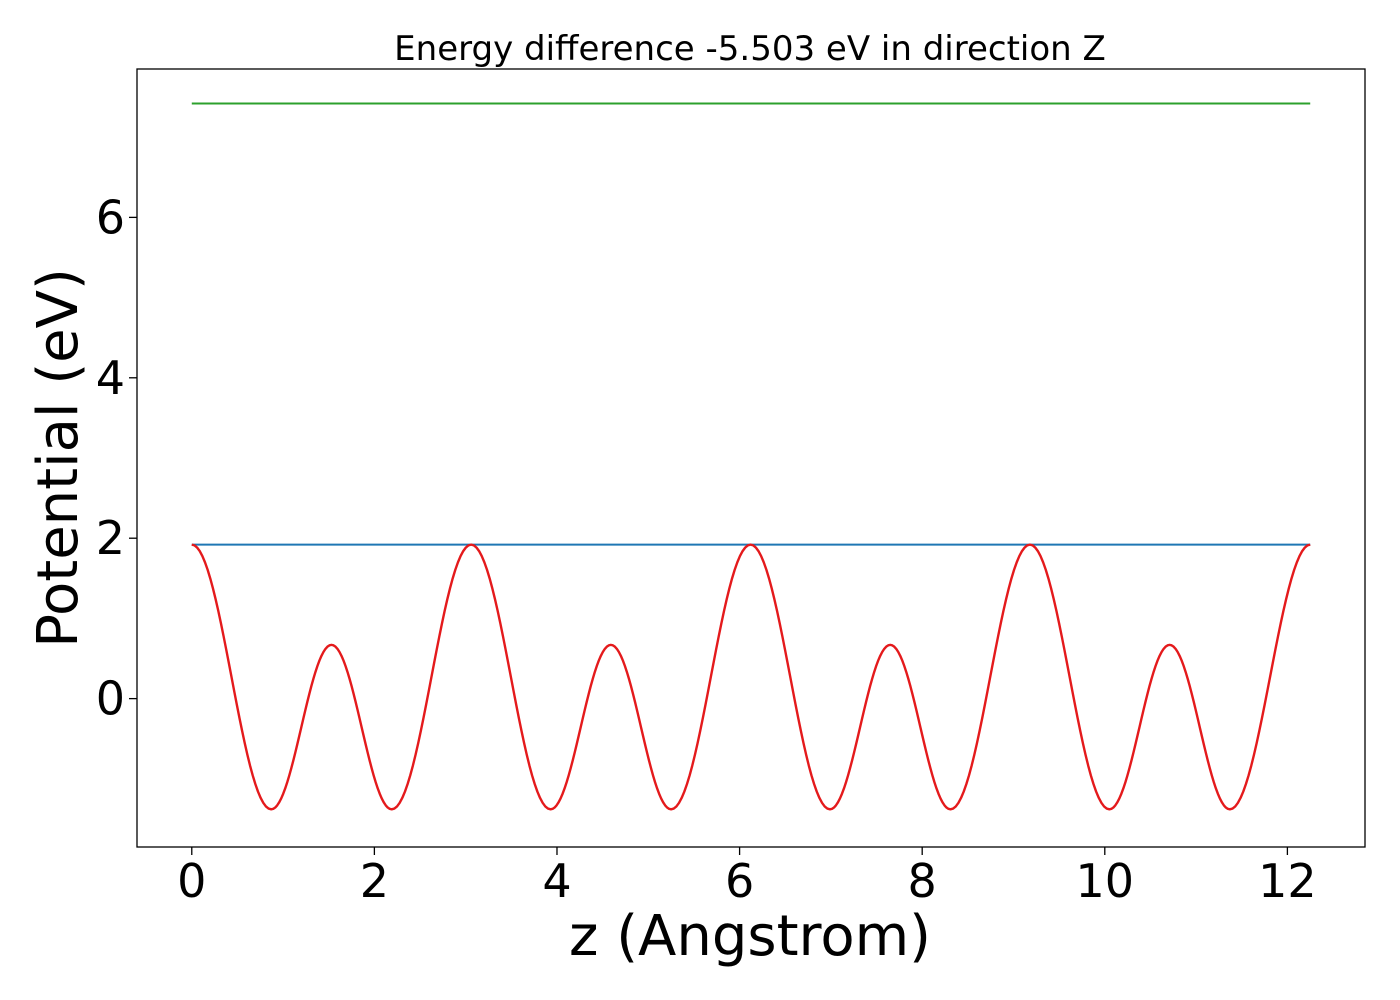 The width and height of the screenshot is (1400, 1000). What do you see at coordinates (116, 458) in the screenshot?
I see `y-axis-ticks: 0 2 4 6` at bounding box center [116, 458].